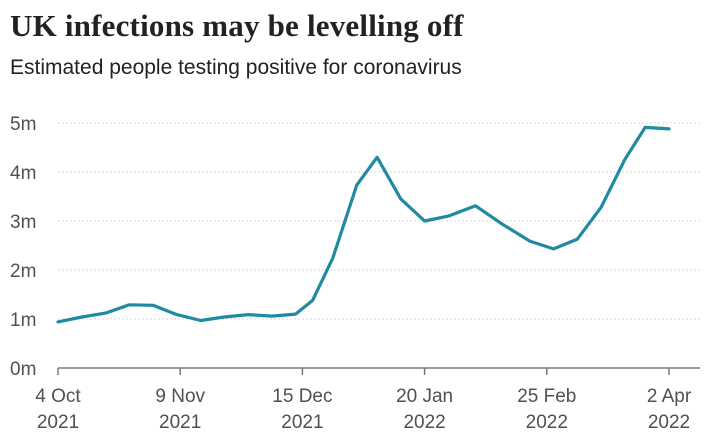  Describe the element at coordinates (58, 396) in the screenshot. I see `x-tick-label: 4 Oct` at that location.